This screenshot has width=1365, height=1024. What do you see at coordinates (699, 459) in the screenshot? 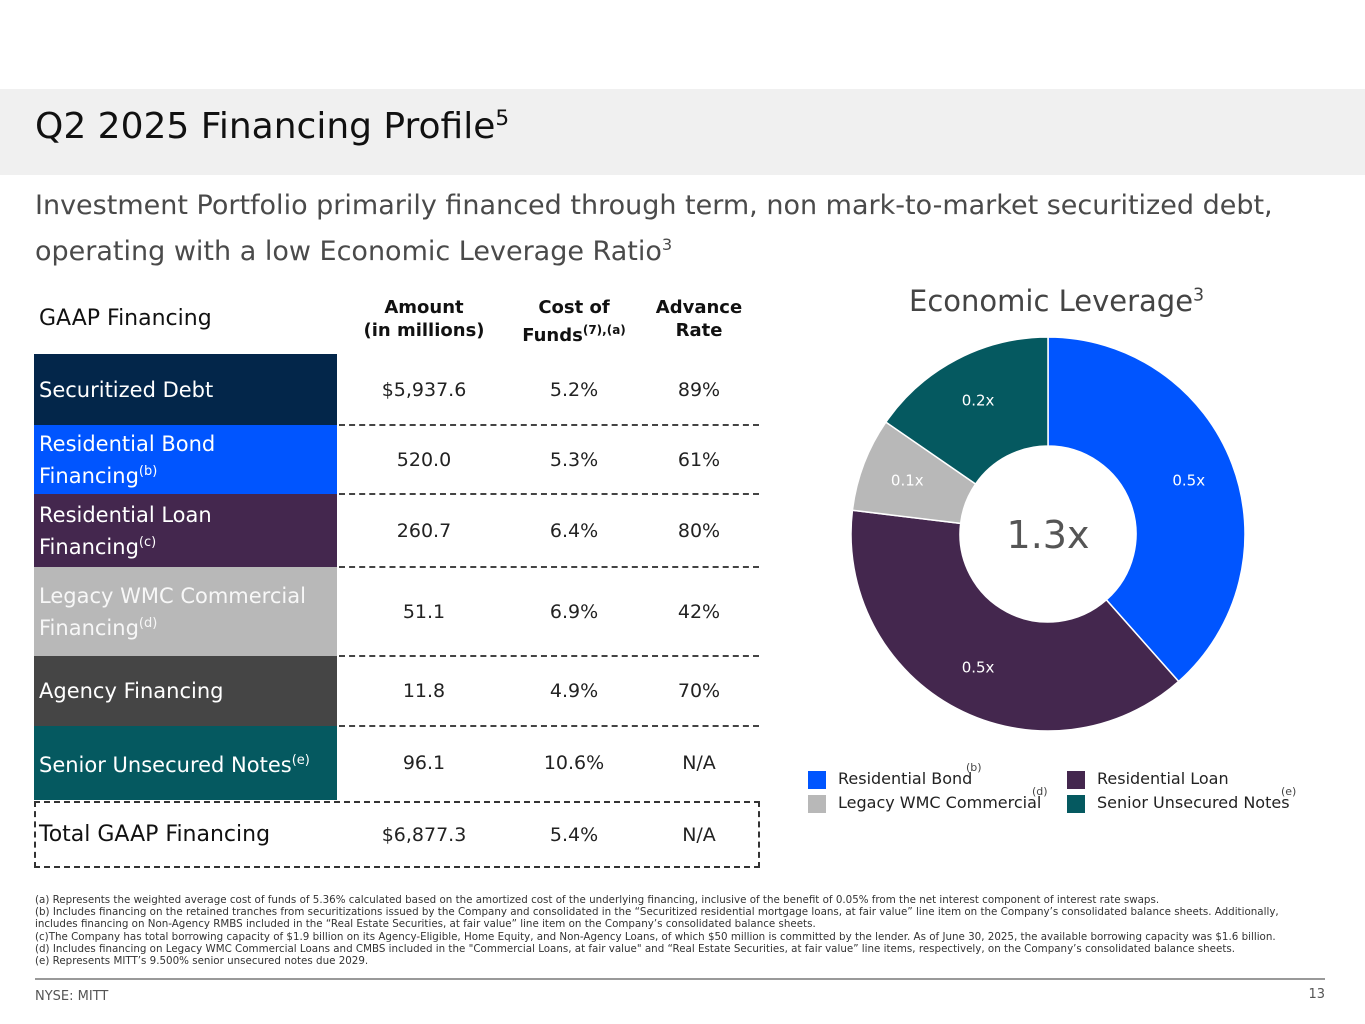
I see `row-advance: 61%` at bounding box center [699, 459].